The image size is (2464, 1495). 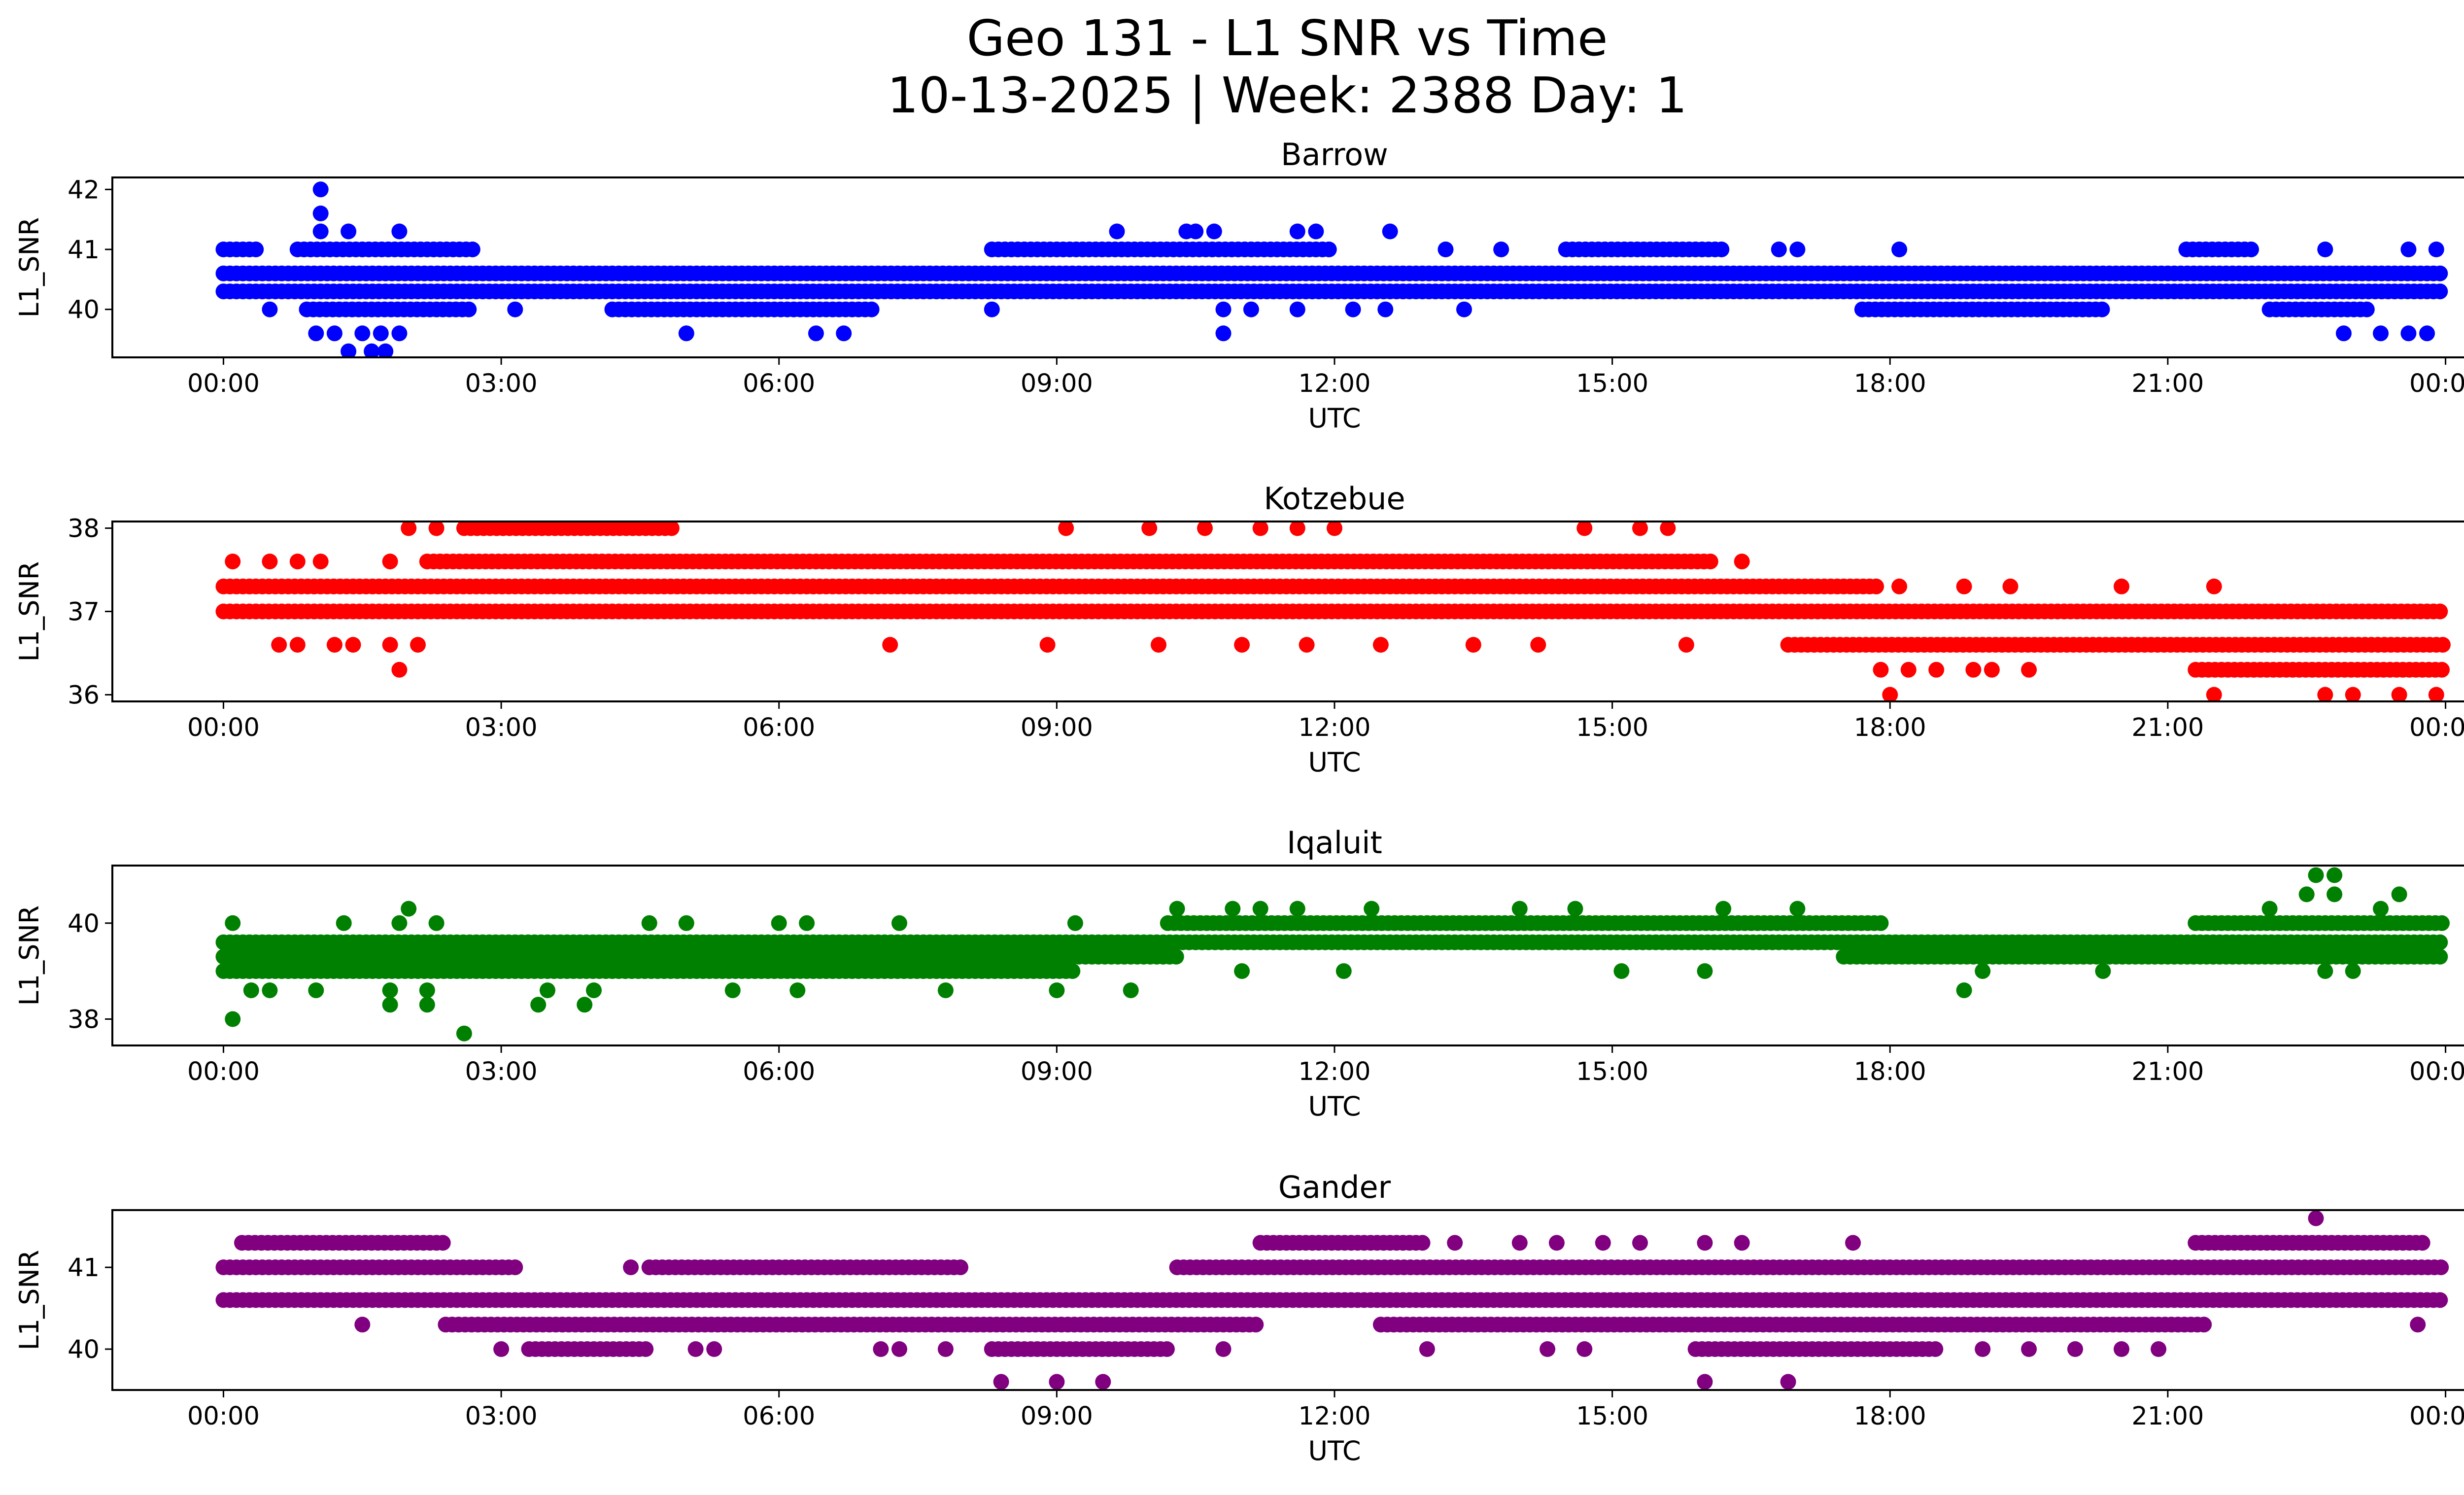 What do you see at coordinates (1335, 727) in the screenshot?
I see `x-tick-label: 12:00` at bounding box center [1335, 727].